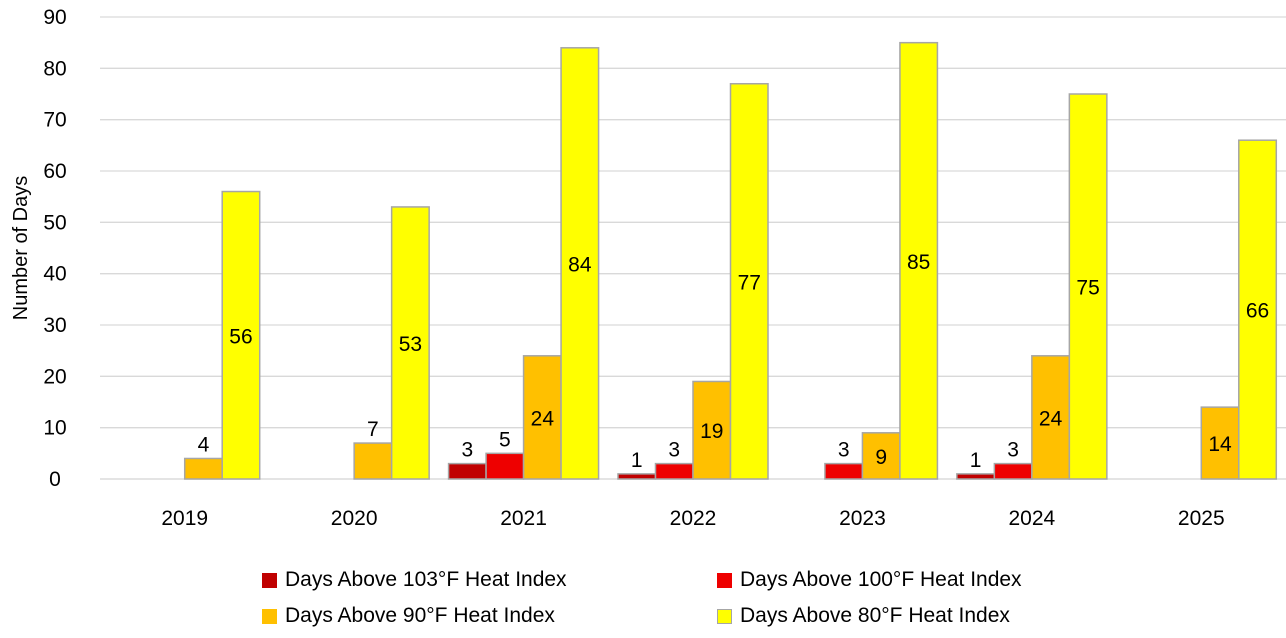 Image resolution: width=1286 pixels, height=638 pixels. I want to click on x-tick-label: 2021, so click(523, 518).